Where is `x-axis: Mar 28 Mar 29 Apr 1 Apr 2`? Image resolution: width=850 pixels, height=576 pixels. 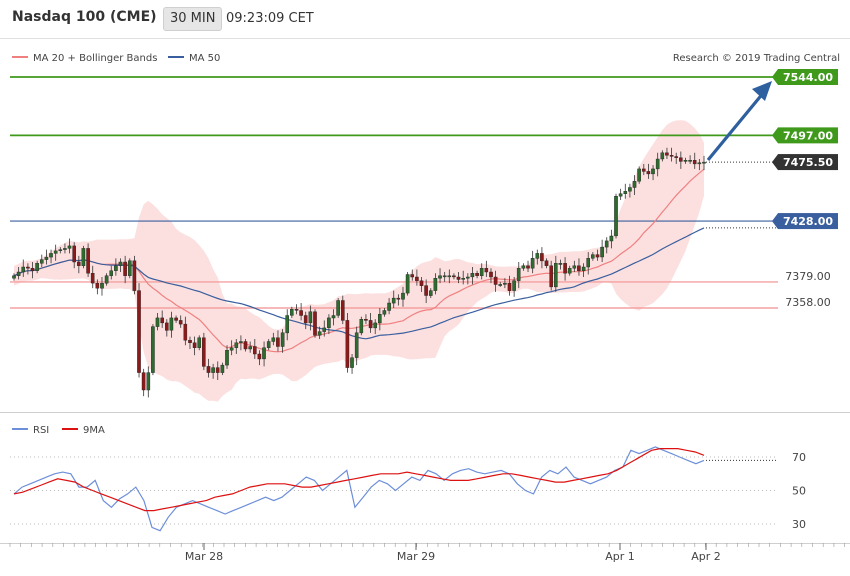
x-axis: Mar 28 Mar 29 Apr 1 Apr 2 is located at coordinates (427, 553).